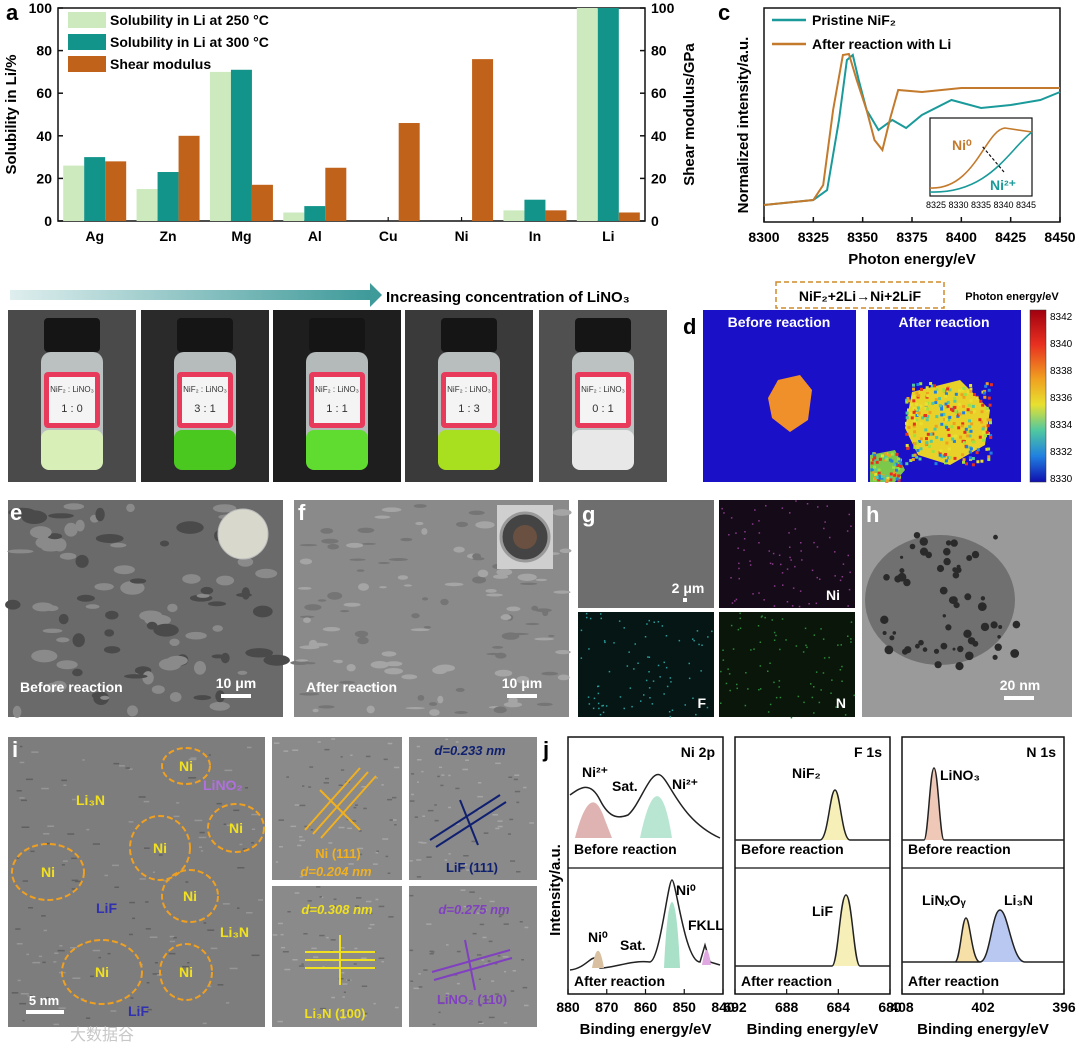 Image resolution: width=1080 pixels, height=1051 pixels. Describe the element at coordinates (602, 409) in the screenshot. I see `vial-label-ratio: 0 : 1` at that location.